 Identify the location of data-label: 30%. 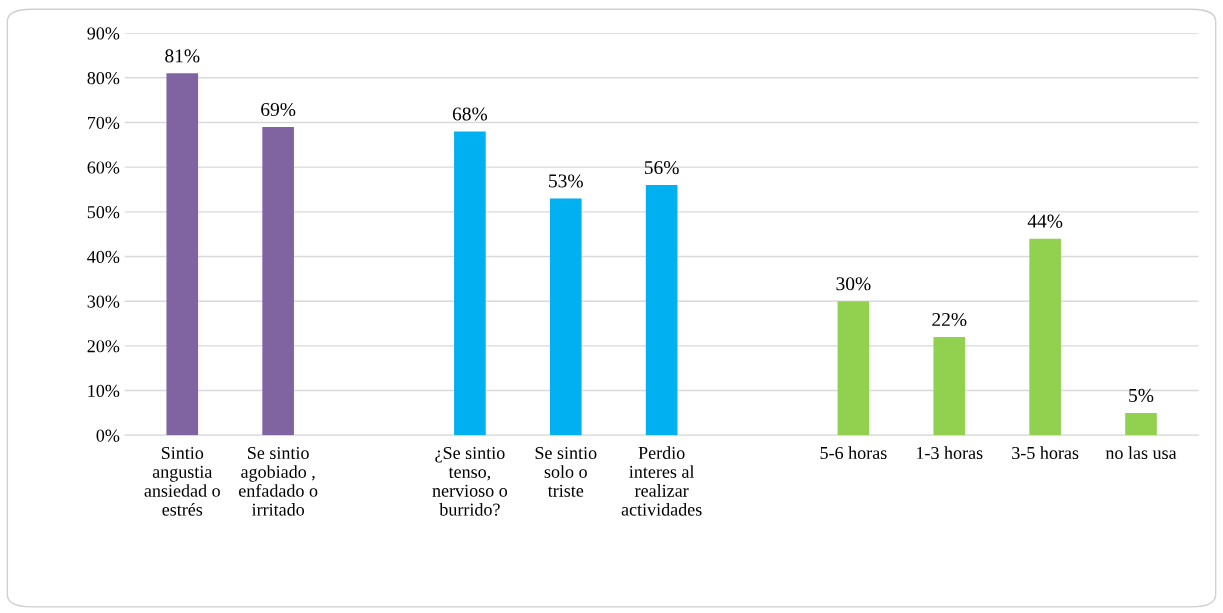
(853, 284).